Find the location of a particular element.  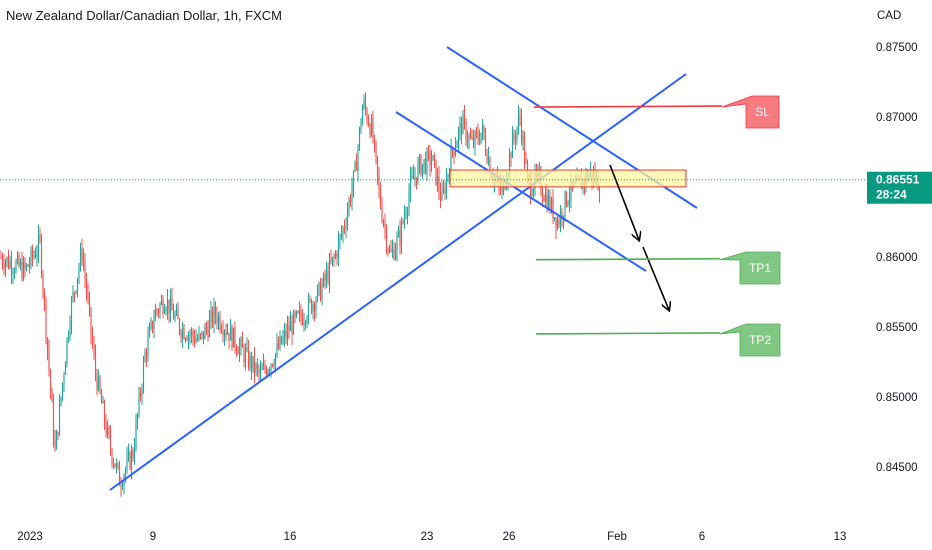

y-tick-label: 0.84500 is located at coordinates (897, 468).